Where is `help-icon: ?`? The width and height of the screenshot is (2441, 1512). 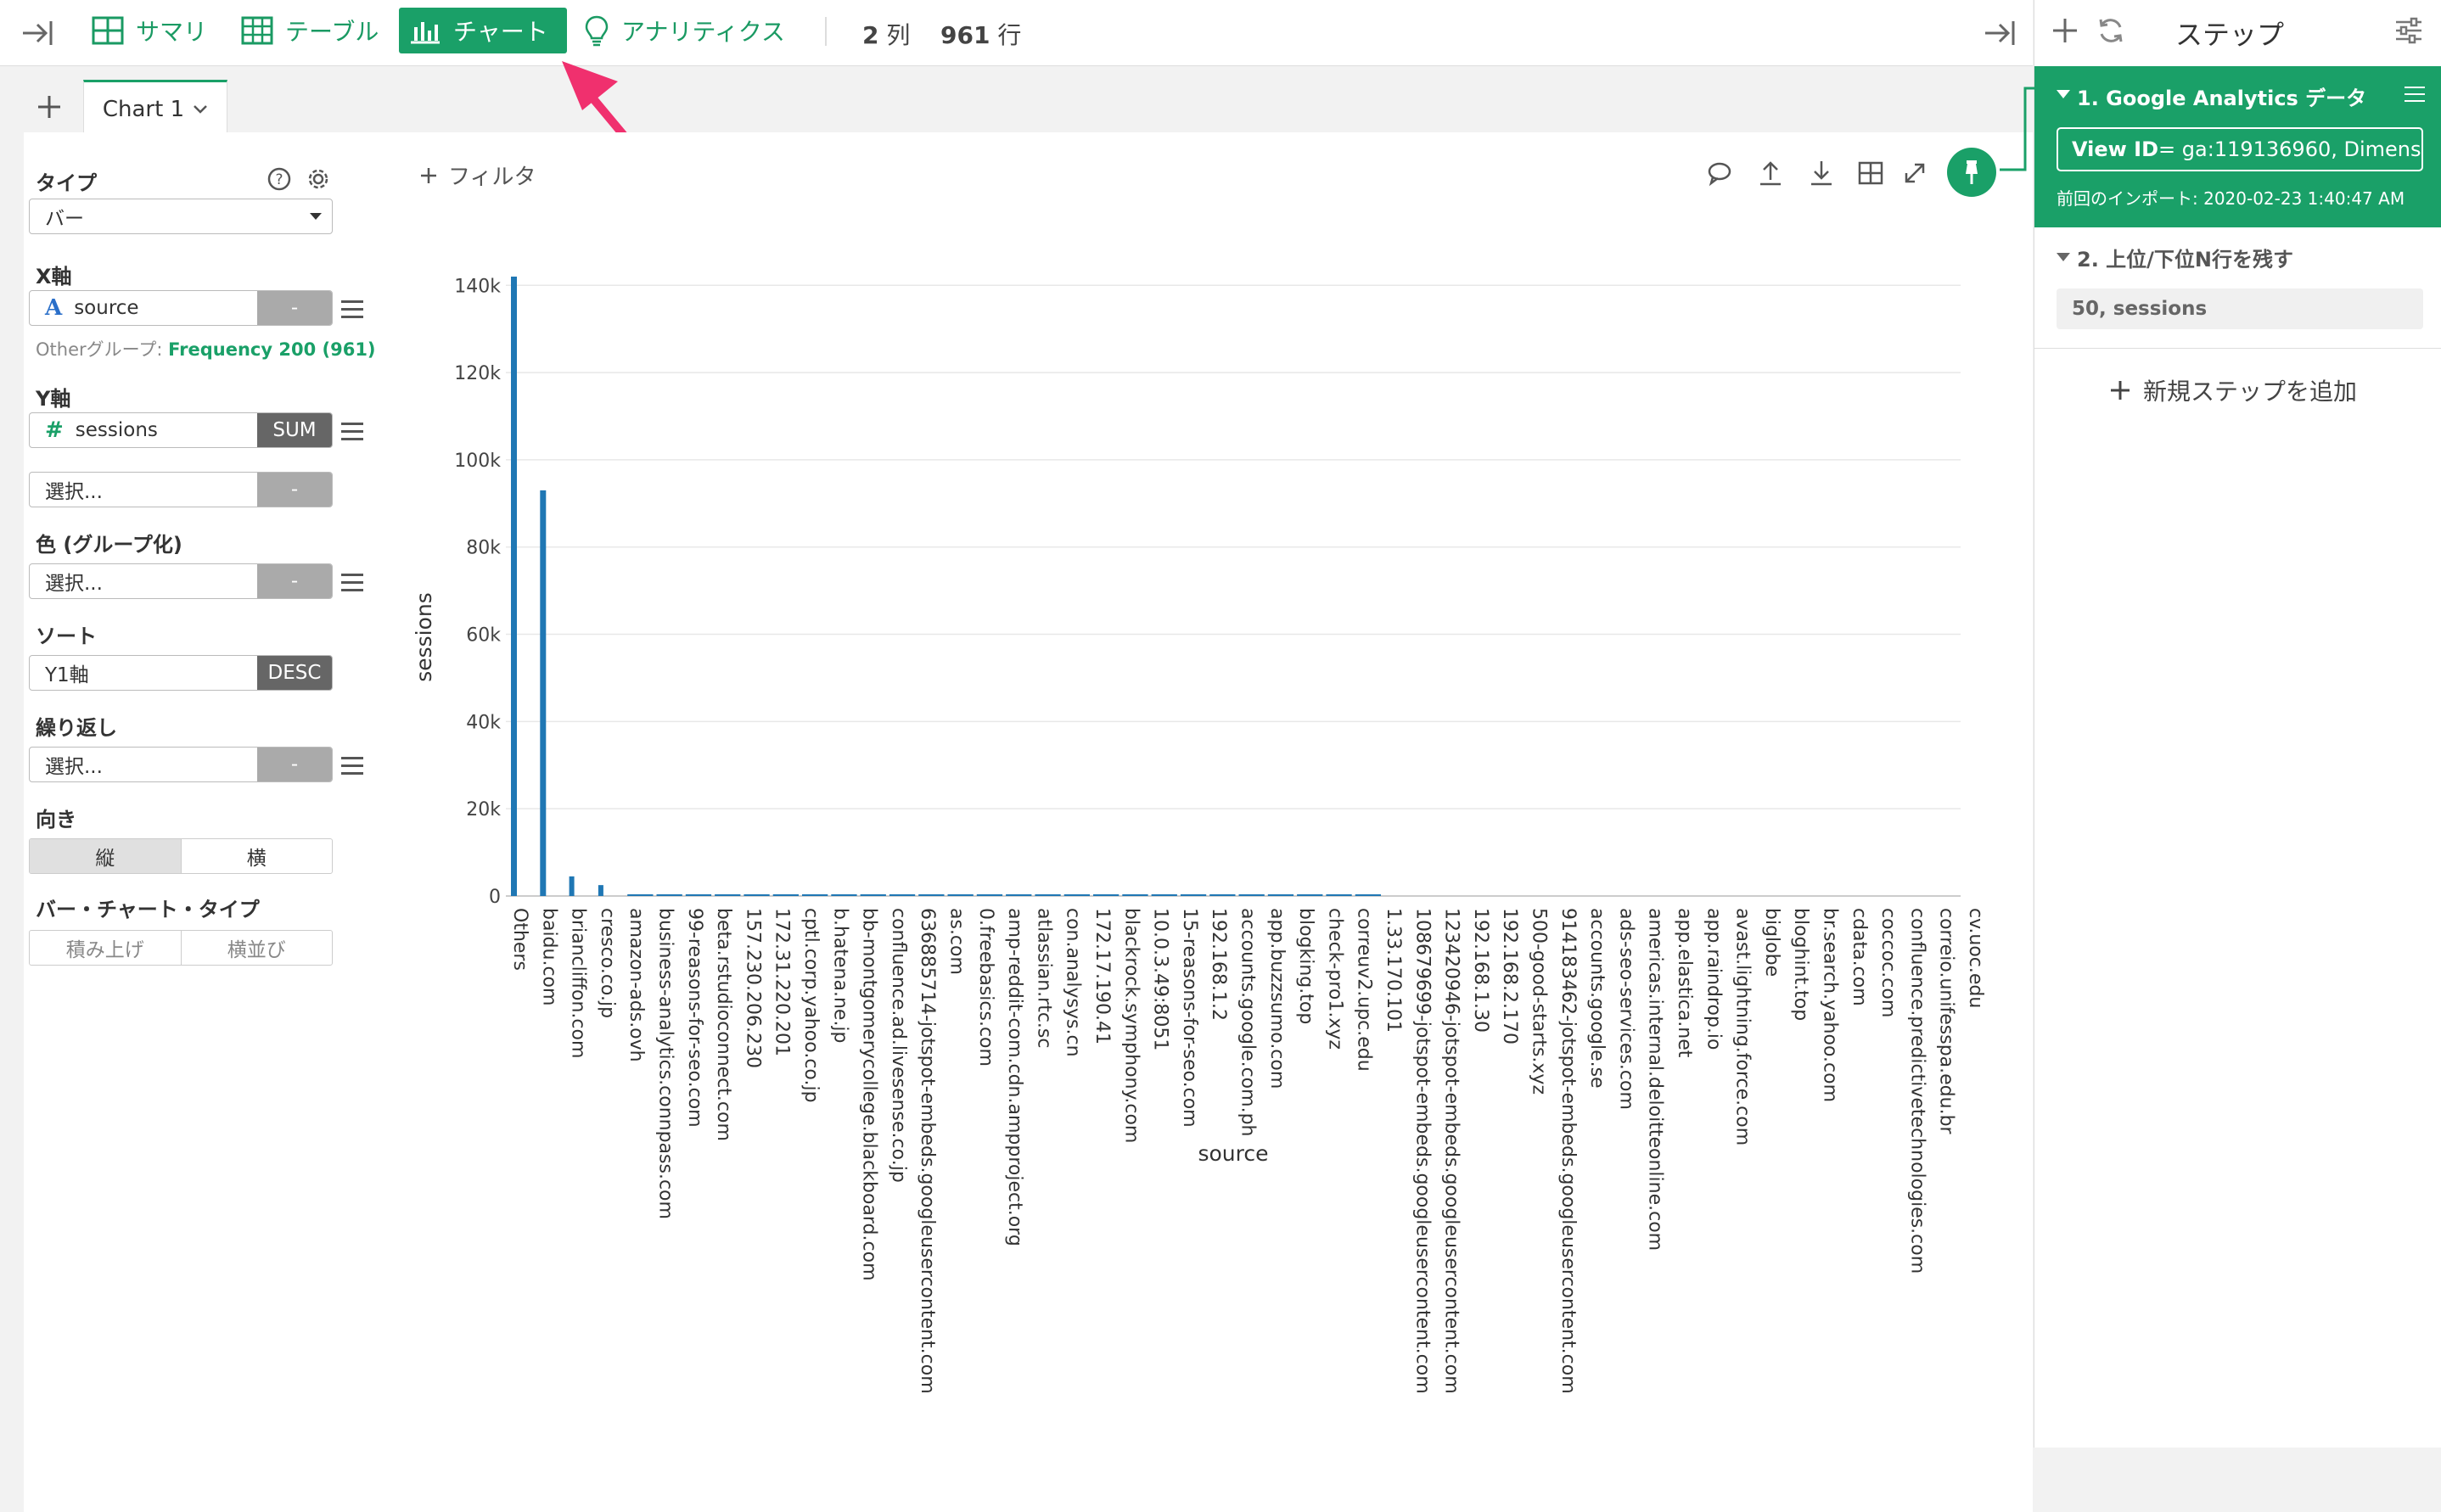 help-icon: ? is located at coordinates (279, 180).